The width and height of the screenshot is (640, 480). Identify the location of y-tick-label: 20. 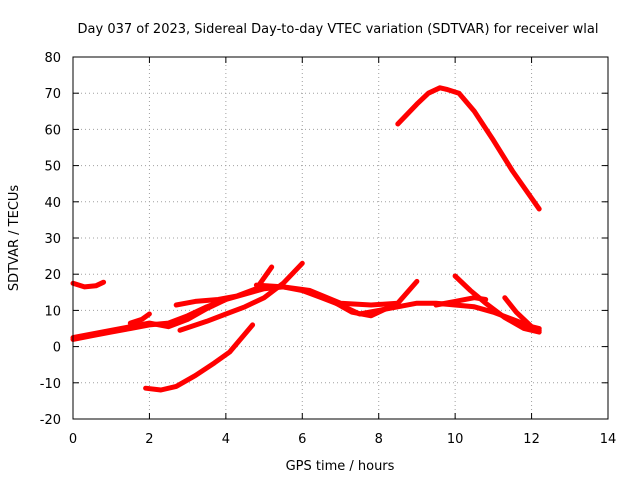
(52, 275).